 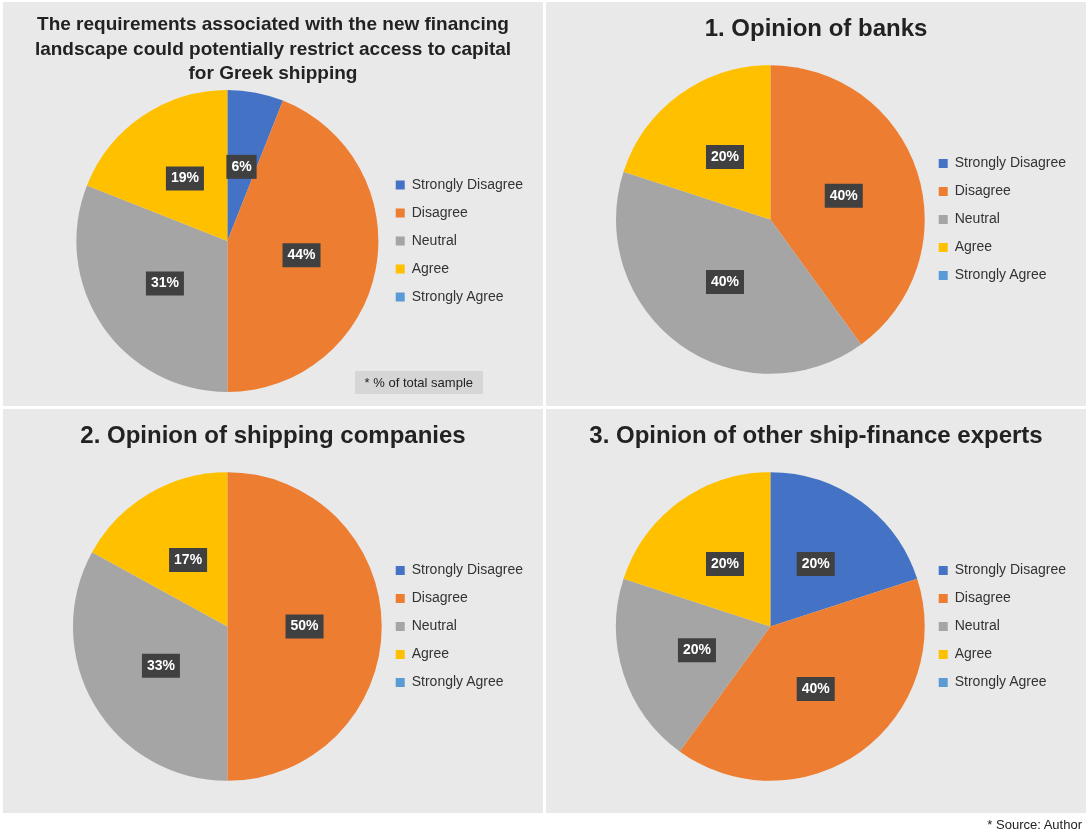 I want to click on chart-title: 3. Opinion of other ship-finance experts, so click(x=816, y=435).